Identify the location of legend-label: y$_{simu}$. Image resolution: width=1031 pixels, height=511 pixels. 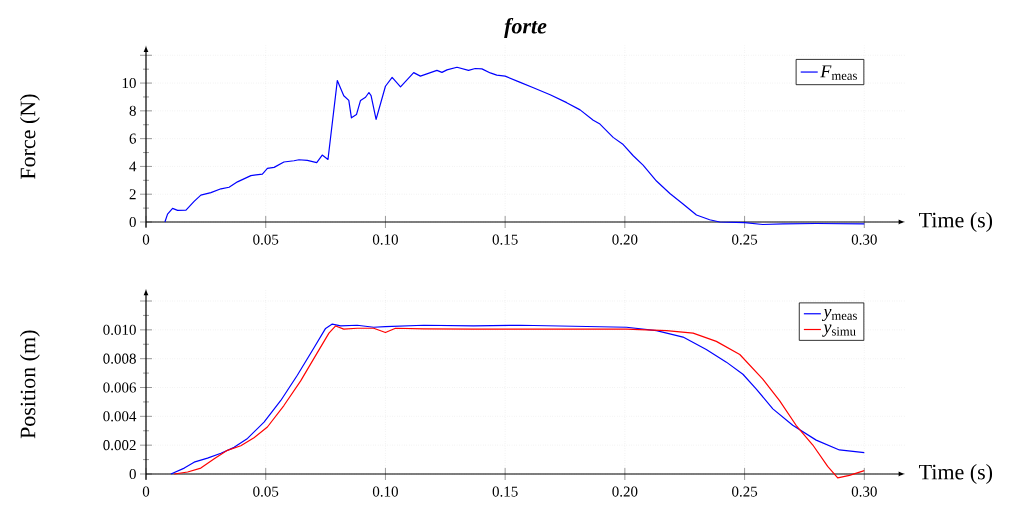
(838, 330).